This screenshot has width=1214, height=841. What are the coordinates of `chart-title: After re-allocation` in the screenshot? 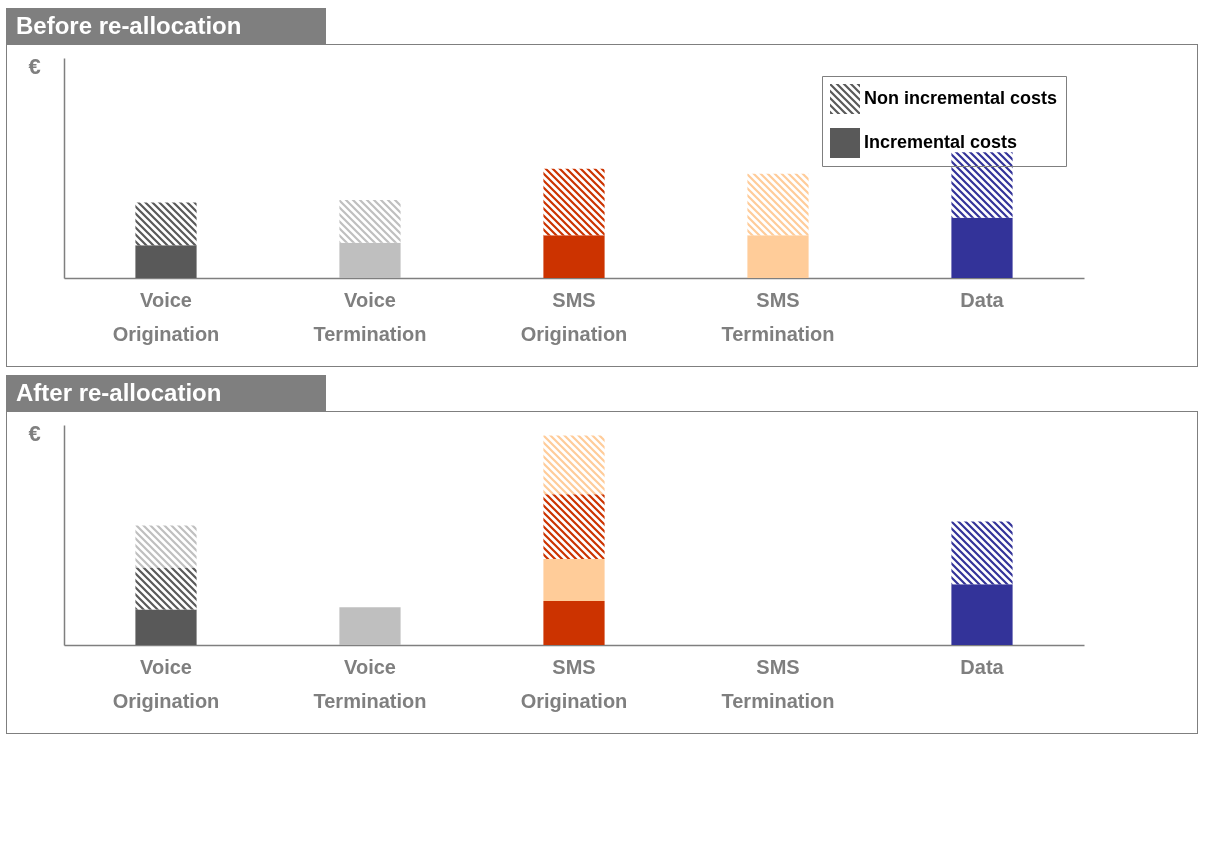 It's located at (166, 393).